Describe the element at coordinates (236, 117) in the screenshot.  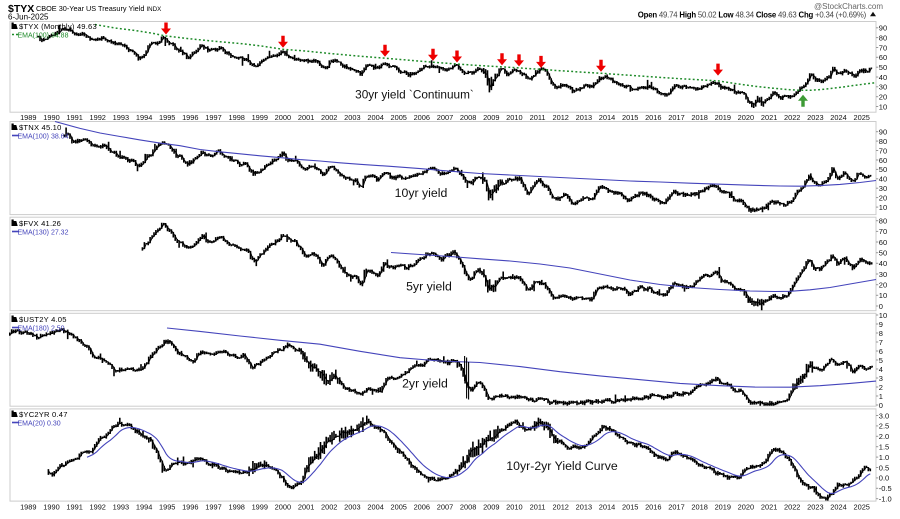
I see `svg-text: 1998` at that location.